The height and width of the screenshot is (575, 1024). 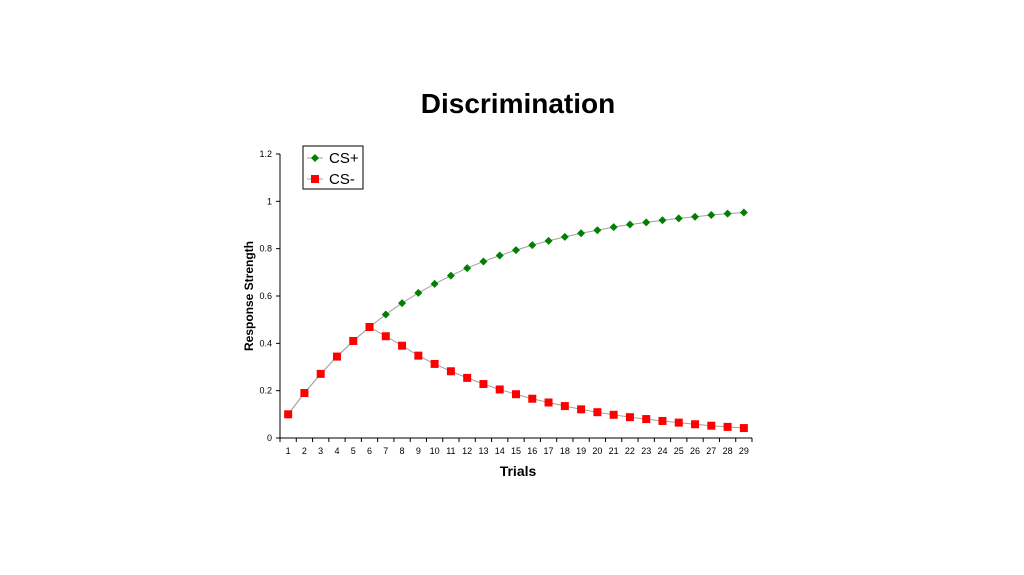 I want to click on x-tick-label: 28, so click(x=728, y=451).